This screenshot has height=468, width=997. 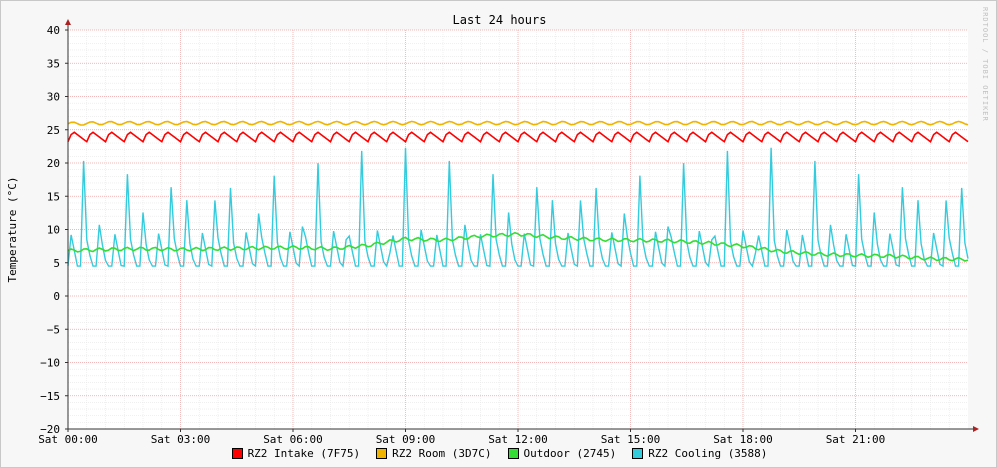 I want to click on legend-label: RZ2 Room (3D7C), so click(x=442, y=453).